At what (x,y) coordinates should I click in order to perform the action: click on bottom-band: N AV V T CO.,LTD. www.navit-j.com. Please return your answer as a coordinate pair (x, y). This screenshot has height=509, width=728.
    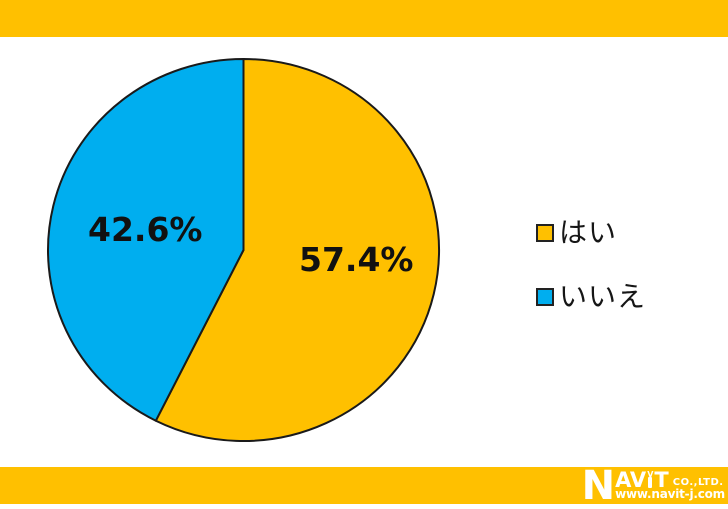
    Looking at the image, I should click on (364, 486).